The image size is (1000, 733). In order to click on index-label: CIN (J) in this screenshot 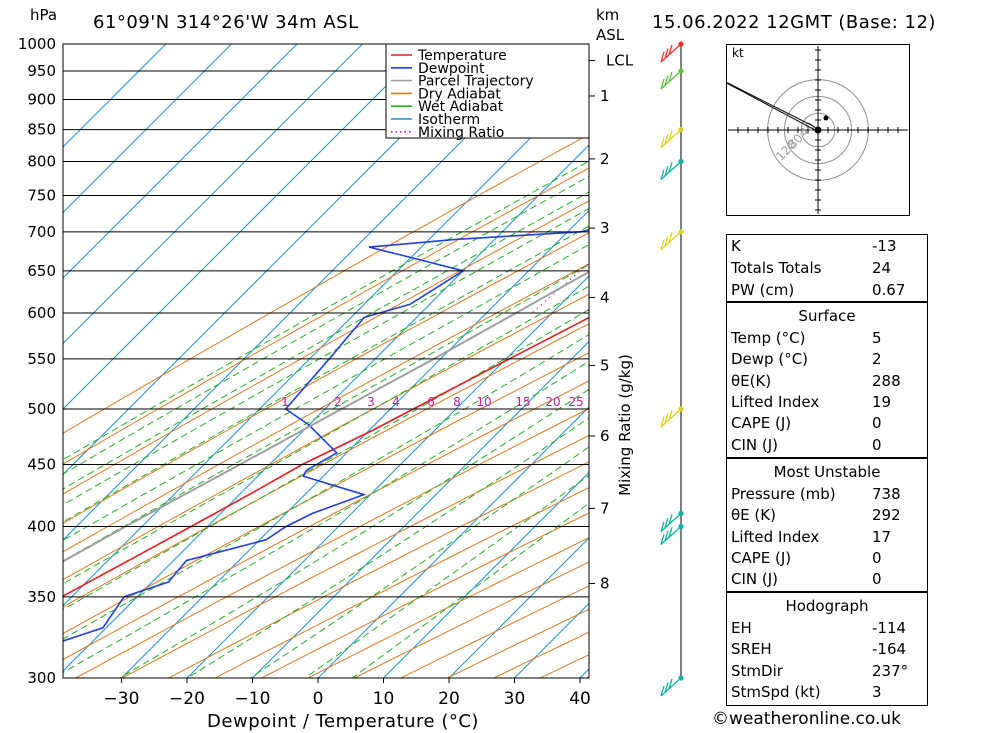, I will do `click(755, 445)`.